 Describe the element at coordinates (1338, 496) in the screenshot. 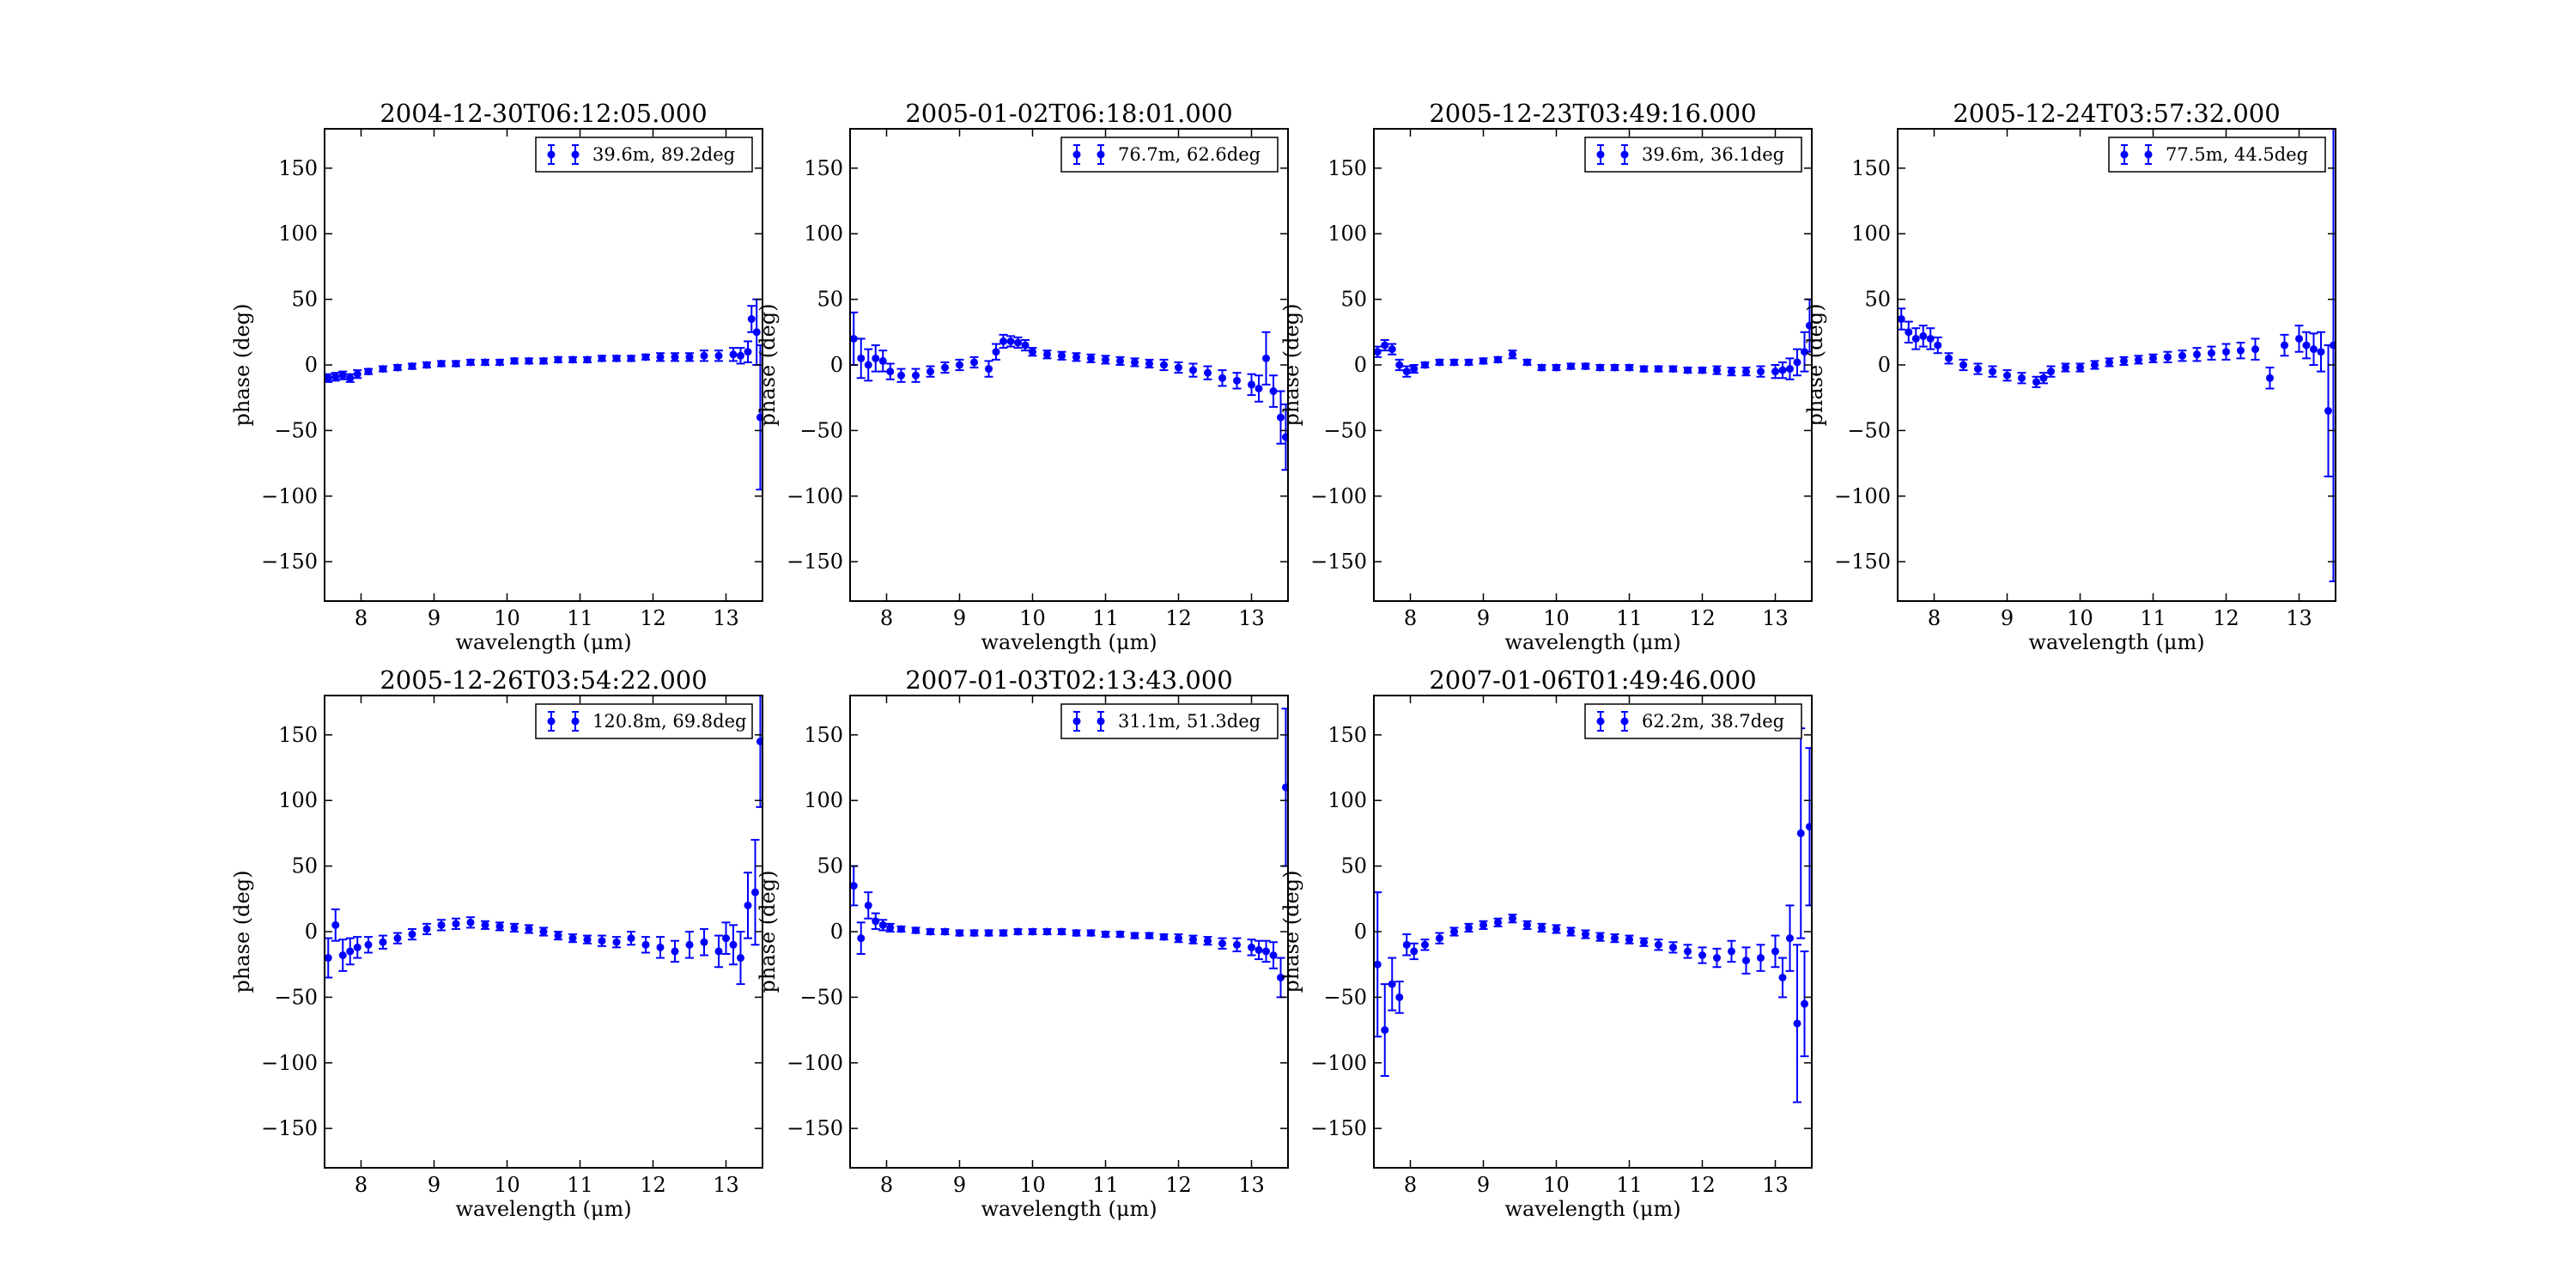

I see `y-tick-label: −100` at that location.